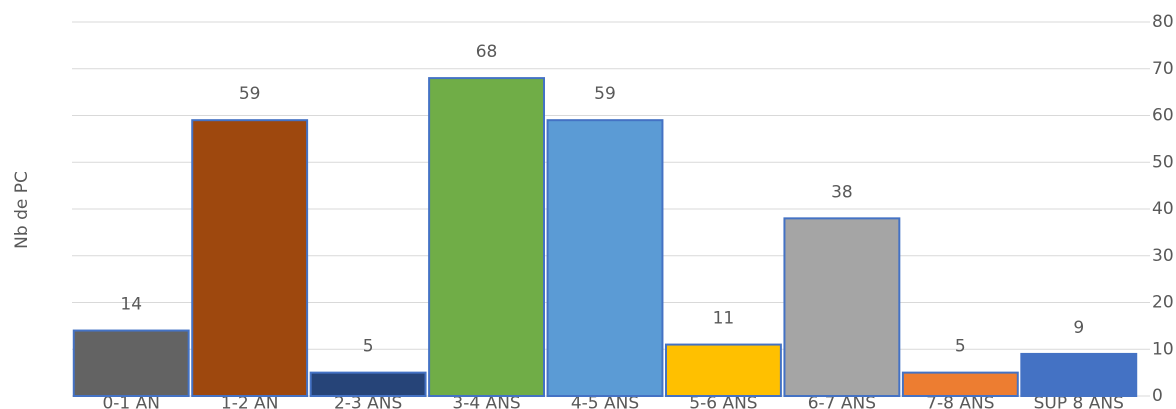  What do you see at coordinates (1163, 209) in the screenshot?
I see `y-tick-label: 40` at bounding box center [1163, 209].